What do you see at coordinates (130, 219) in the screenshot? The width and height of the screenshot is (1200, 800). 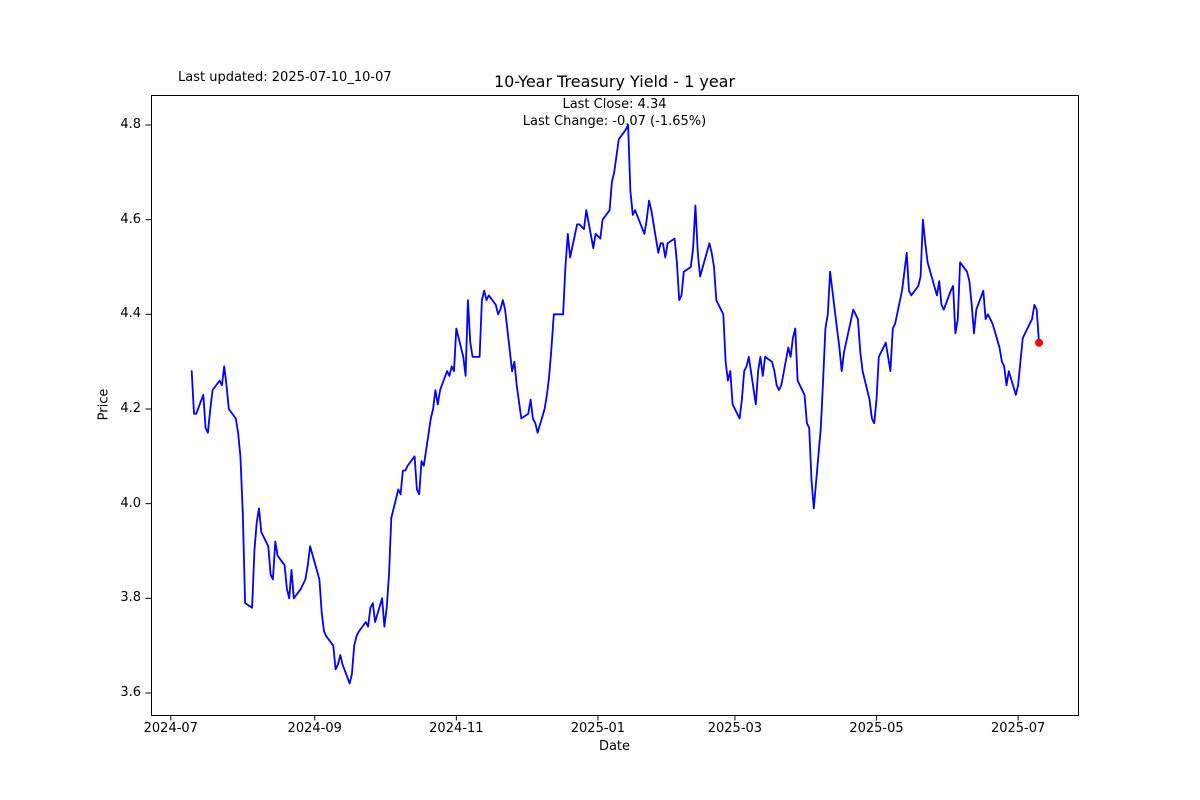 I see `y-tick-label: 4.6` at bounding box center [130, 219].